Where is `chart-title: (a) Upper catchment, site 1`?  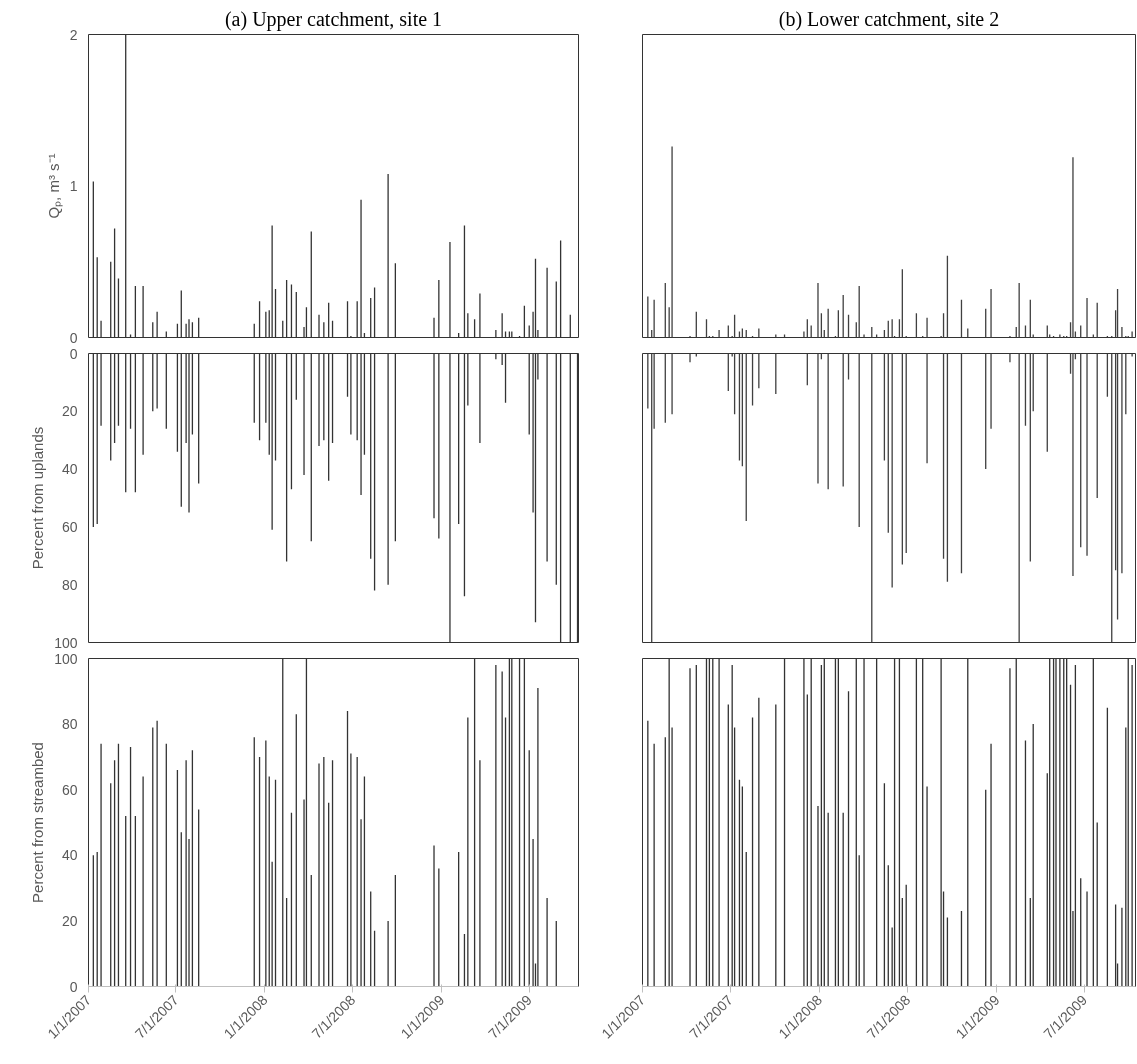 chart-title: (a) Upper catchment, site 1 is located at coordinates (333, 19).